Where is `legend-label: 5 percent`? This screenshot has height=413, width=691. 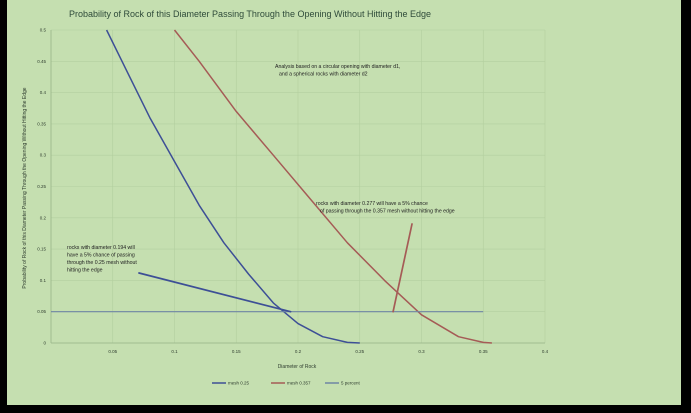 legend-label: 5 percent is located at coordinates (351, 383).